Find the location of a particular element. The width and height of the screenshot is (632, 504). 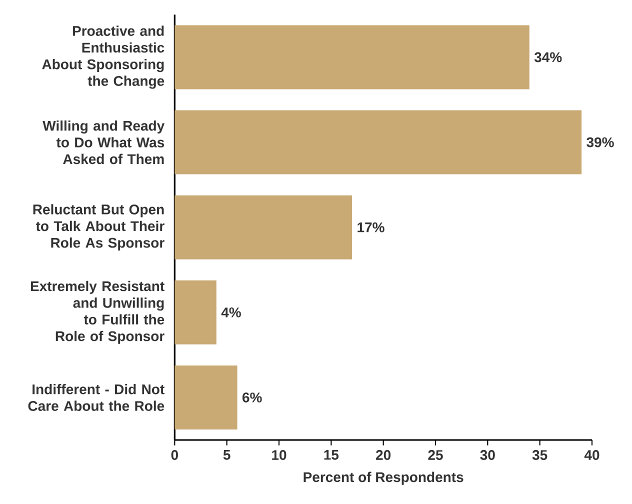

data-label: 4% is located at coordinates (231, 313).